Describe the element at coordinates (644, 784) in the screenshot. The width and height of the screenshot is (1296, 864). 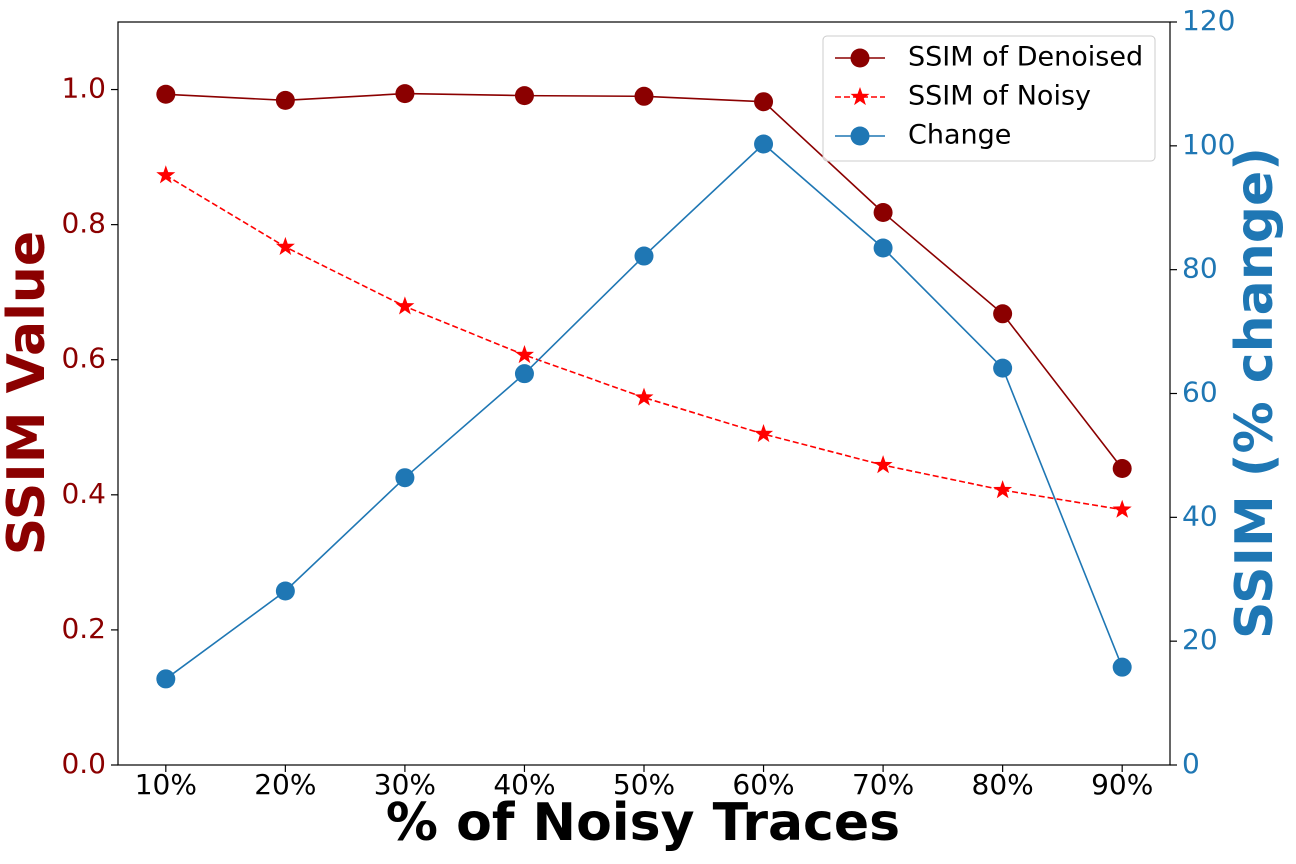
I see `x-tick-label: 50%` at that location.